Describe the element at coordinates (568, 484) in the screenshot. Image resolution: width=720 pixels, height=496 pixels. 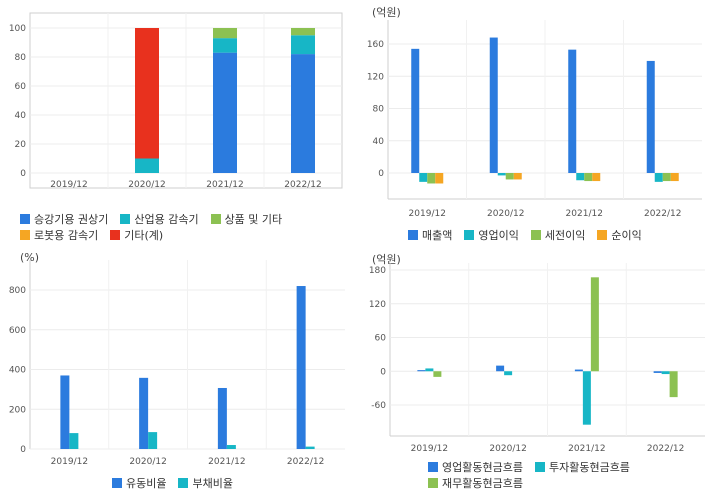
I see `legend-row: 재무활동현금흐름` at that location.